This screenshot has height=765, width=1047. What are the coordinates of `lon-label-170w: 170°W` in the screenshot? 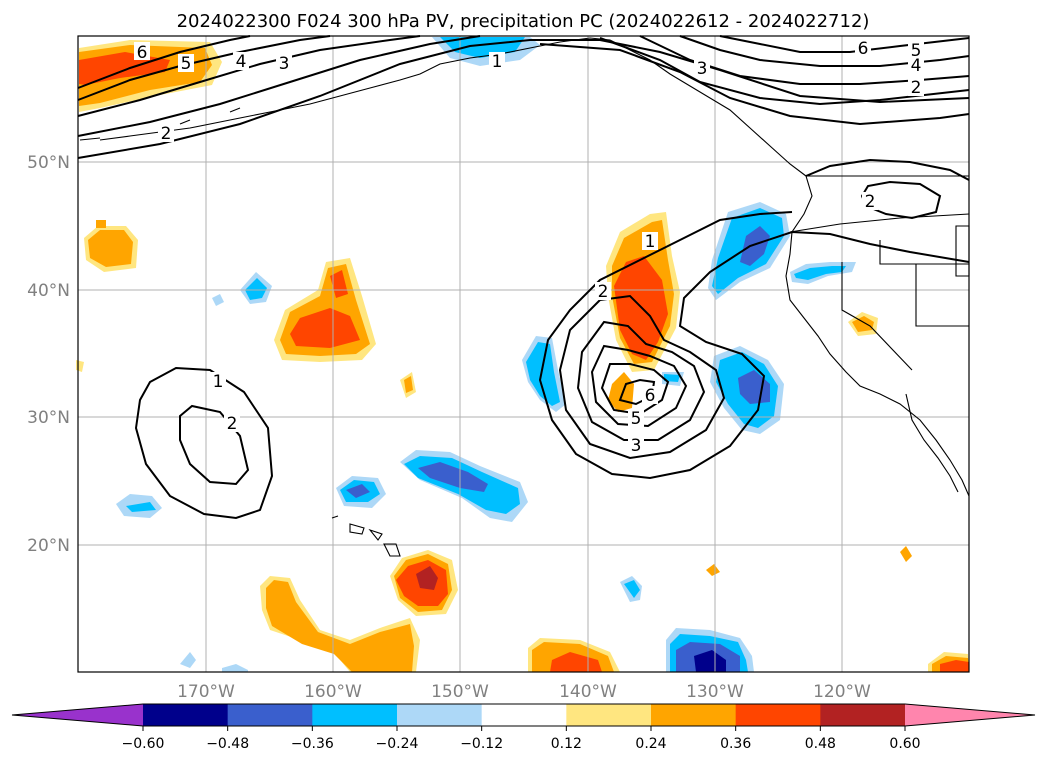 It's located at (206, 692).